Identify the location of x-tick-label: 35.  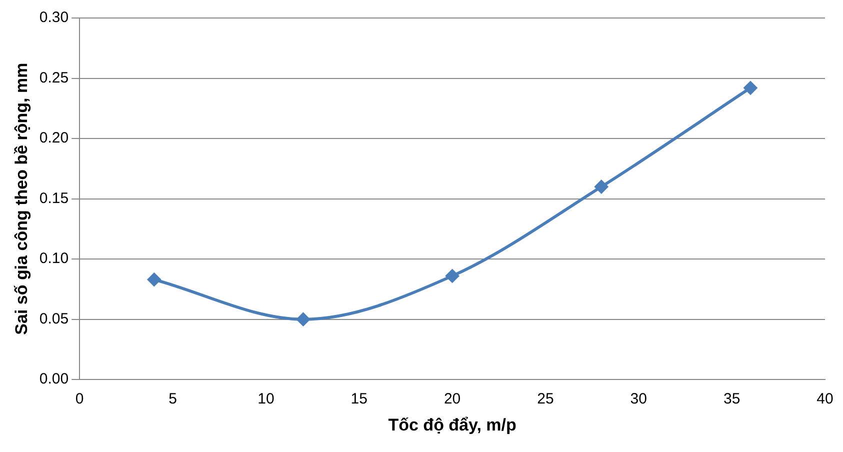
(731, 399).